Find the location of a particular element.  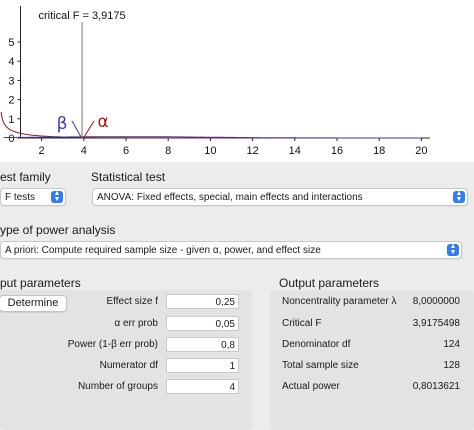

power-label: Power (1-β err prob) is located at coordinates (112, 344).